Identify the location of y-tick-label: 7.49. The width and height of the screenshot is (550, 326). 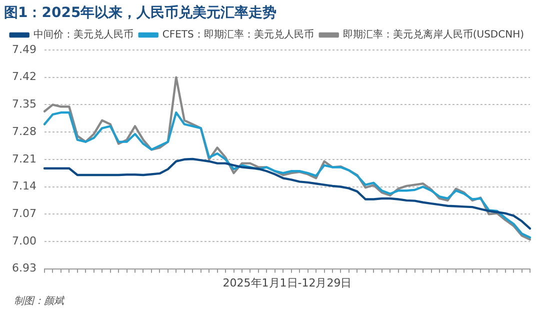
(24, 49).